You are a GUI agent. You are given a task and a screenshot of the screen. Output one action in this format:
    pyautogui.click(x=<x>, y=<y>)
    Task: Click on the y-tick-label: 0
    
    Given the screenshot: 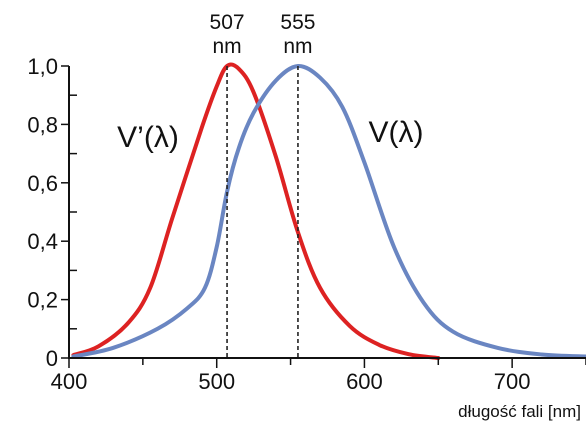 What is the action you would take?
    pyautogui.click(x=52, y=358)
    